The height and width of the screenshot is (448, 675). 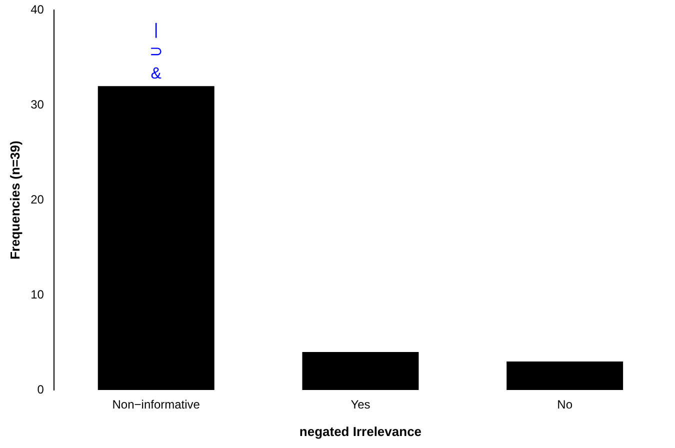 I want to click on x-axis-title: negated Irrelevance, so click(x=360, y=431).